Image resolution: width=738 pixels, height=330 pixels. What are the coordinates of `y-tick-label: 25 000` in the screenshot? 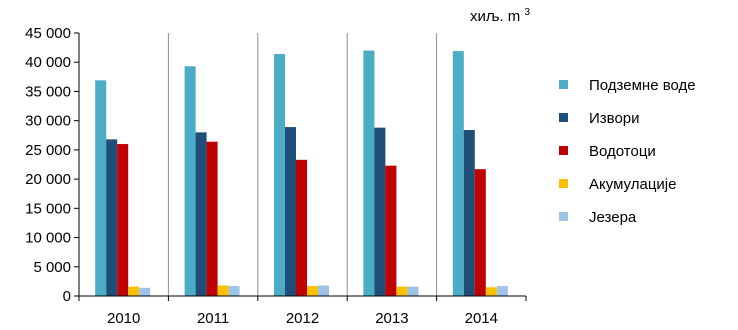 It's located at (48, 150).